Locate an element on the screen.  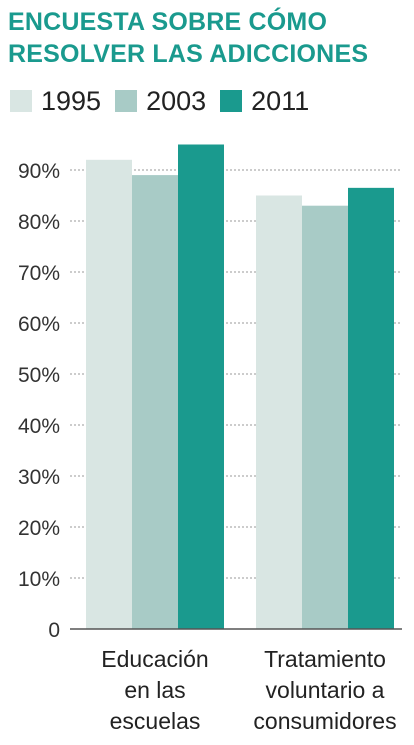
y-tick-label: 10% is located at coordinates (39, 579).